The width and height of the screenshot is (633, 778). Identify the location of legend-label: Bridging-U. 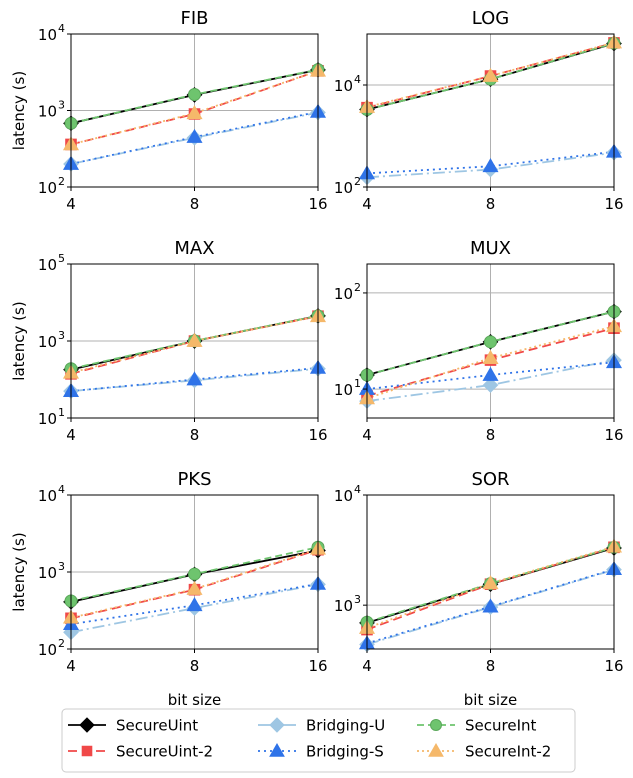
(345, 726).